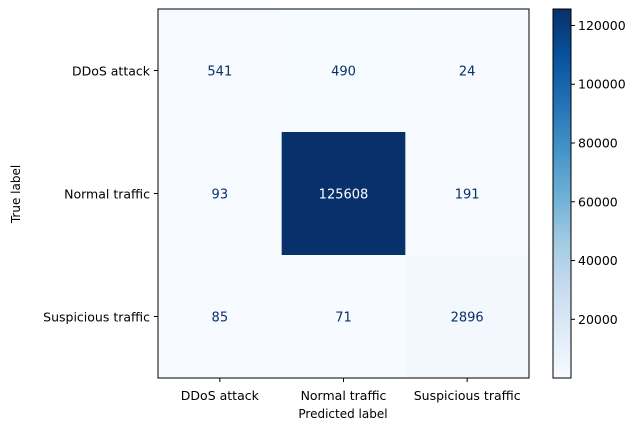  What do you see at coordinates (598, 319) in the screenshot?
I see `colorbar-tick-label: 20000` at bounding box center [598, 319].